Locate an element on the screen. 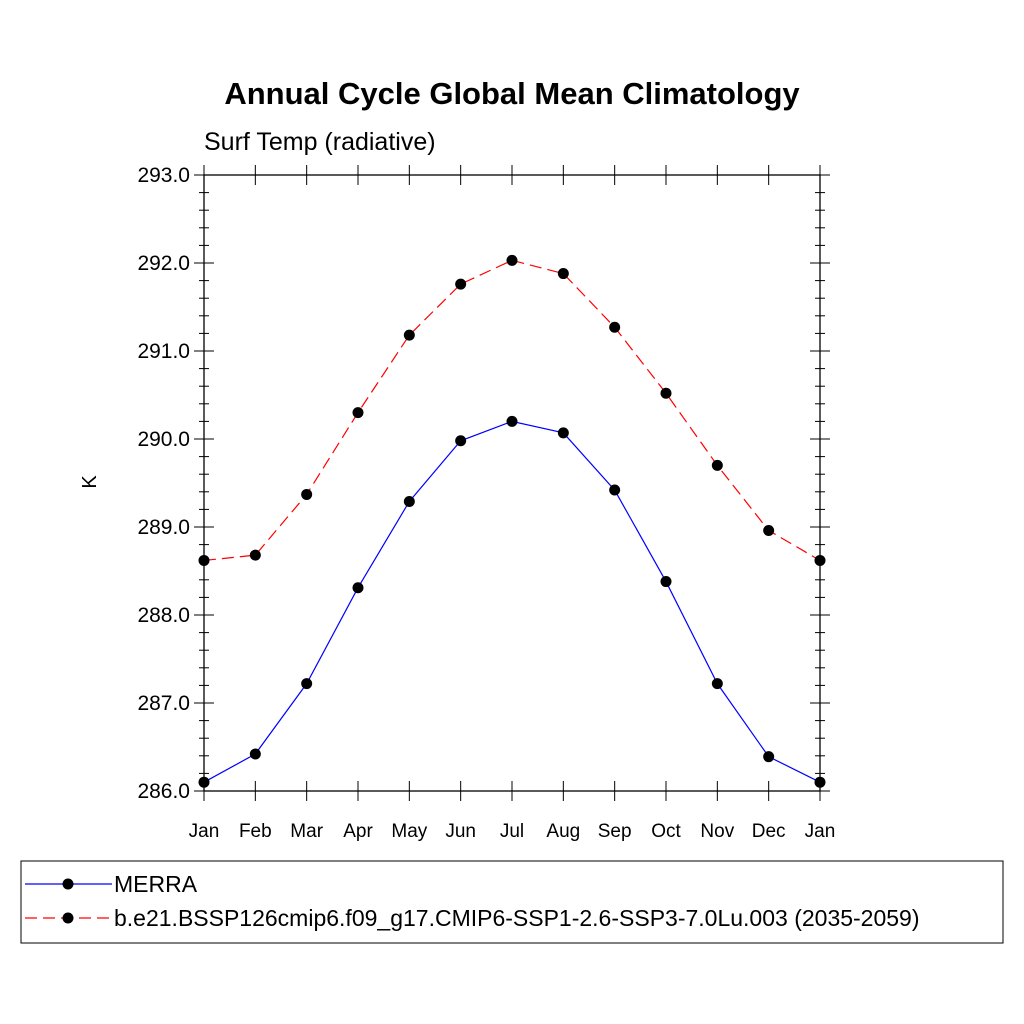 The width and height of the screenshot is (1024, 1024). legend-box is located at coordinates (512, 902).